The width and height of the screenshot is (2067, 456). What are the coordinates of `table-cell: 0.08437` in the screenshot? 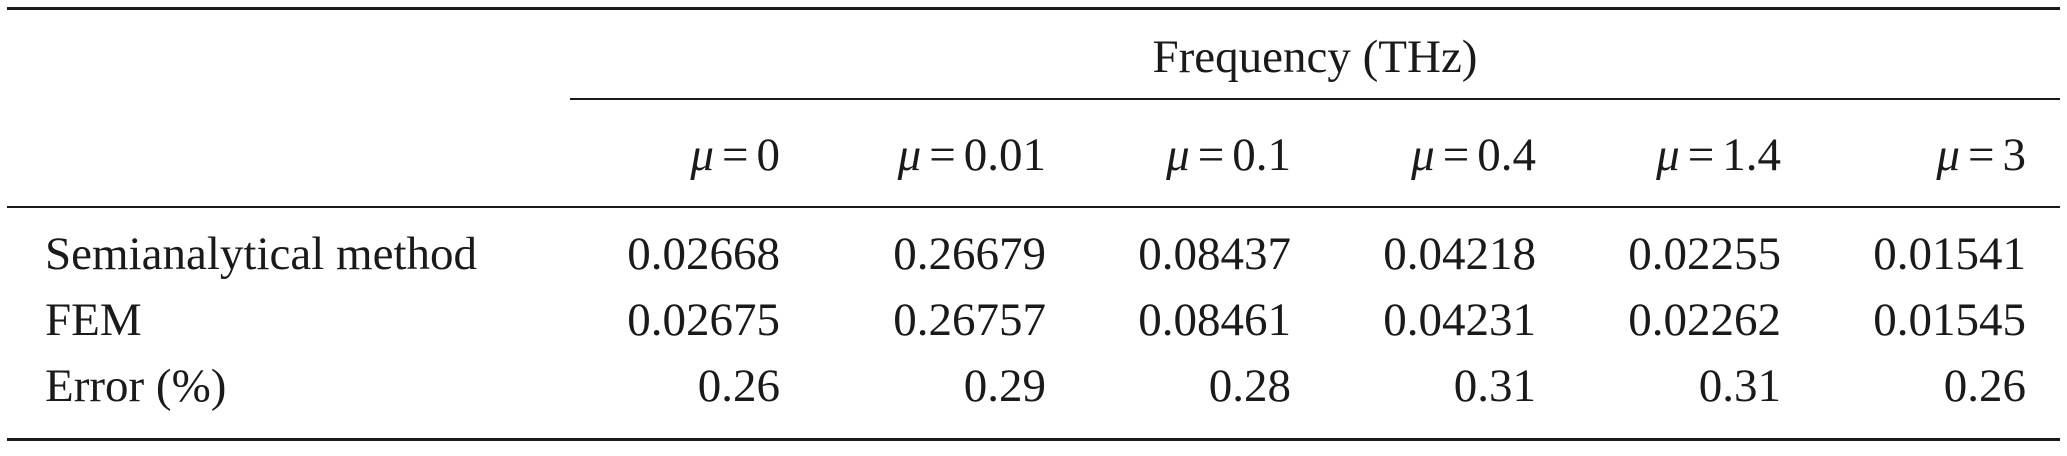 It's located at (1214, 254).